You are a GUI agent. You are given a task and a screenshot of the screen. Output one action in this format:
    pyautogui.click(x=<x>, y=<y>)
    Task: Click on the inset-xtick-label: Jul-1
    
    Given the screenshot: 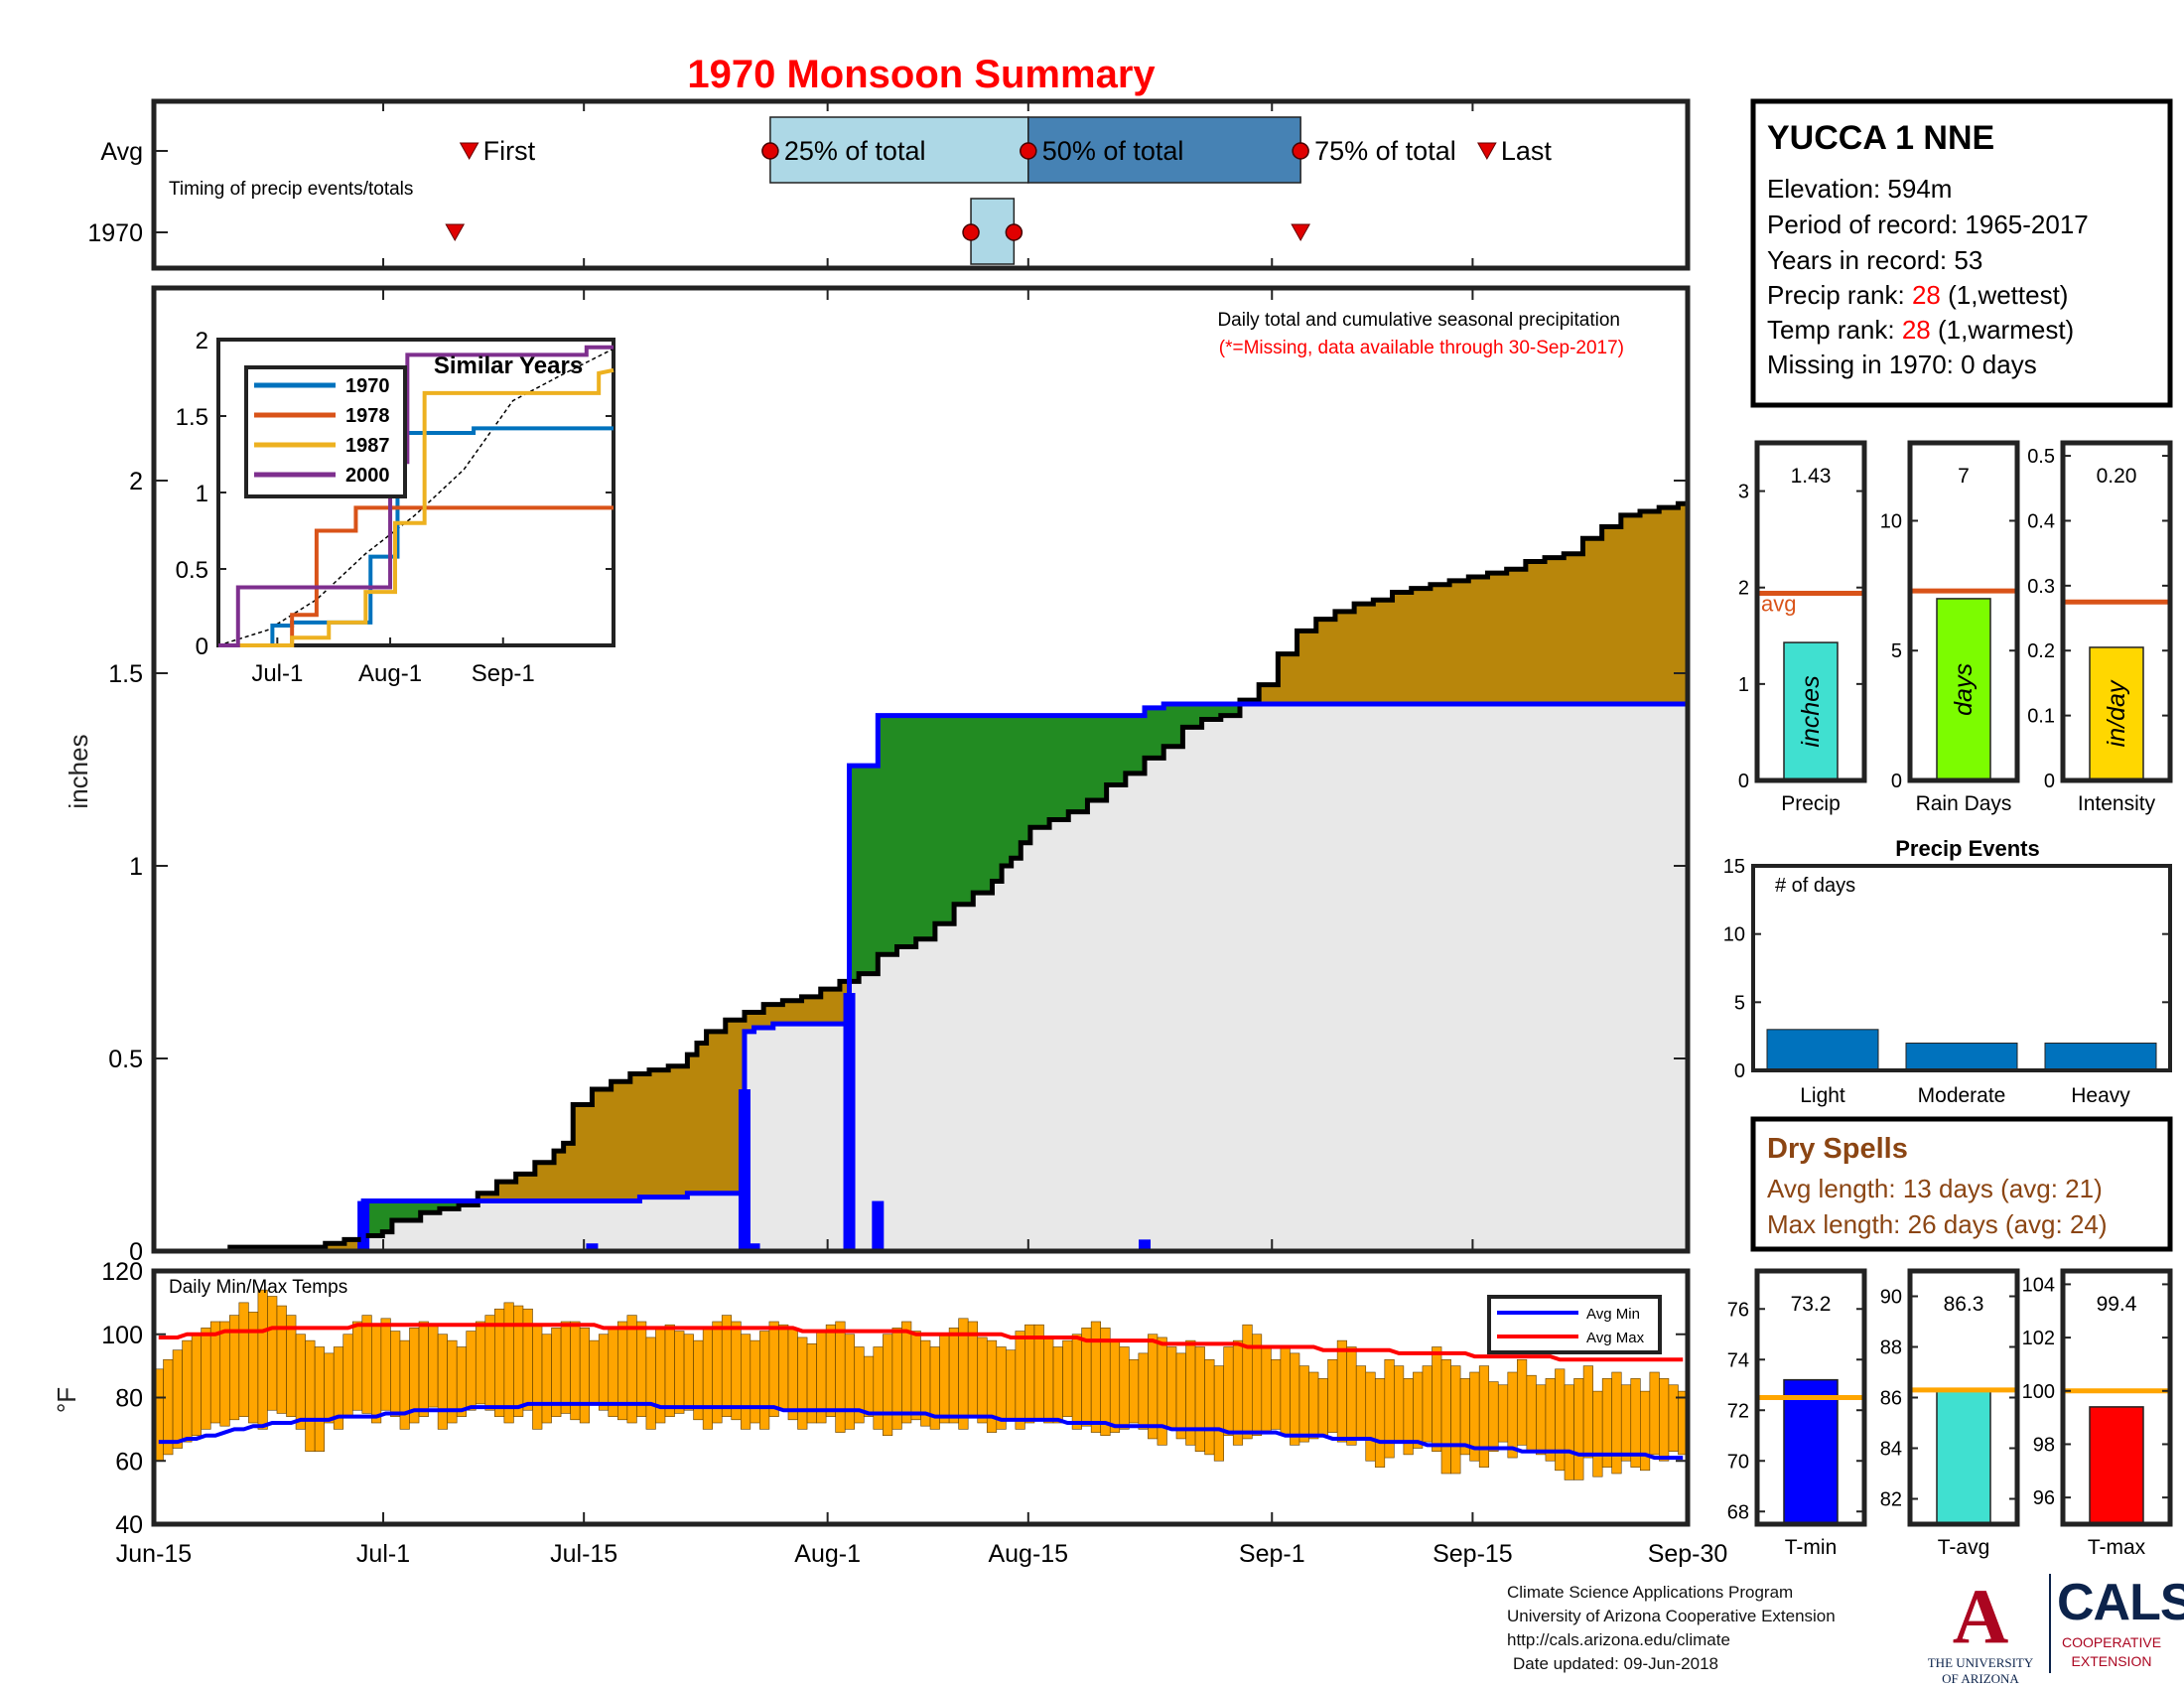 What is the action you would take?
    pyautogui.click(x=277, y=673)
    